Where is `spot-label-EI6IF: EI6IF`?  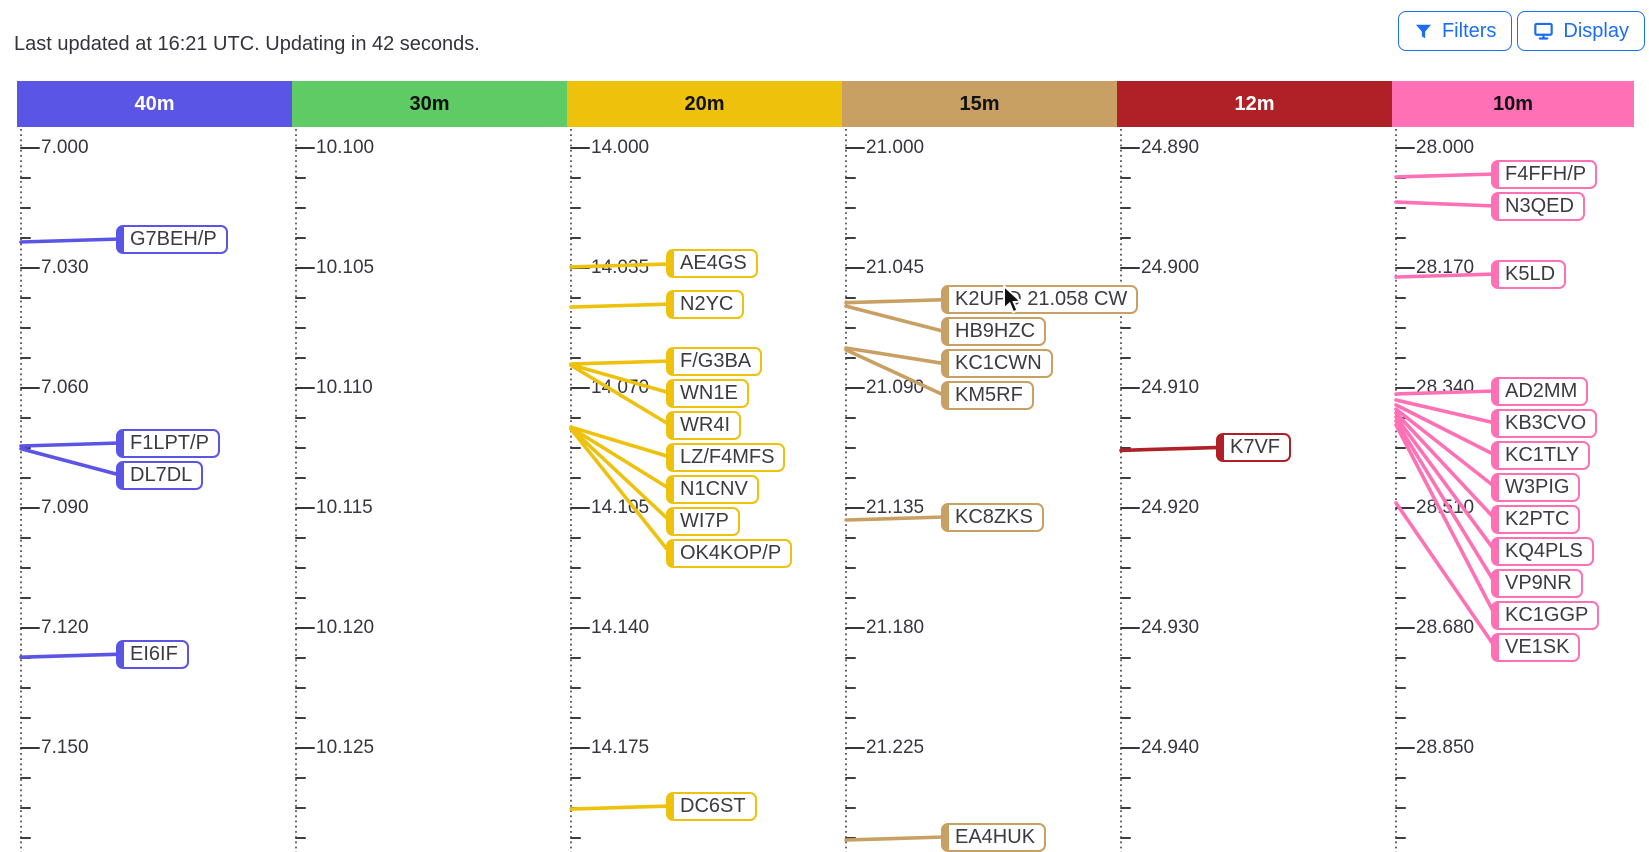
spot-label-EI6IF: EI6IF is located at coordinates (152, 654).